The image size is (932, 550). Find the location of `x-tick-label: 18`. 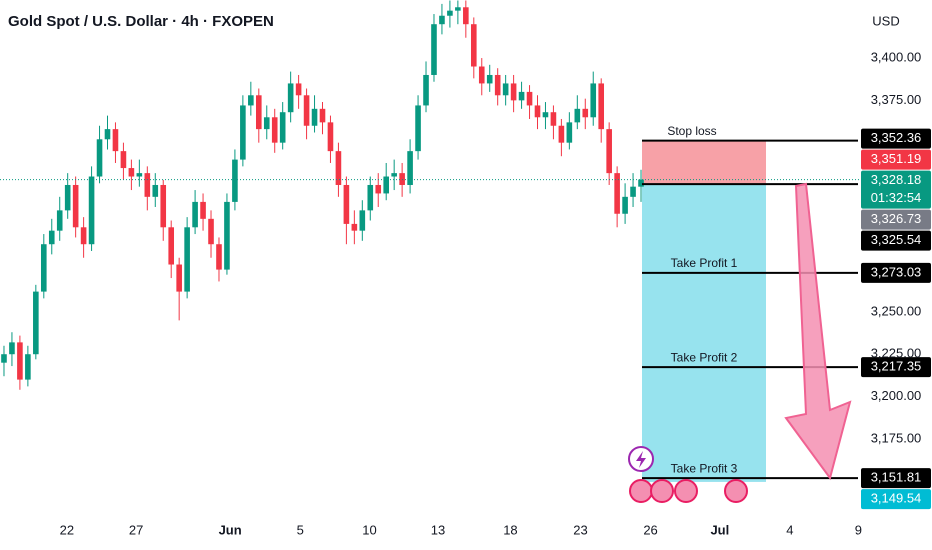

x-tick-label: 18 is located at coordinates (510, 529).